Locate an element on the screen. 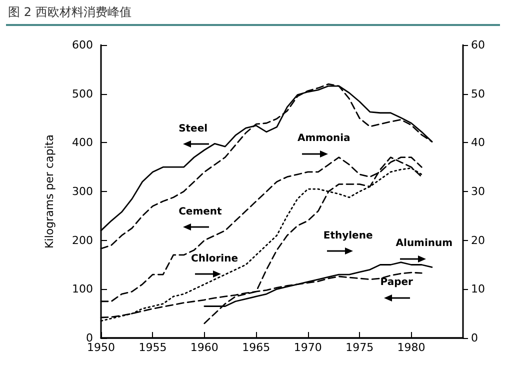 This screenshot has width=509, height=385. y2-tick-label: 60 is located at coordinates (478, 45).